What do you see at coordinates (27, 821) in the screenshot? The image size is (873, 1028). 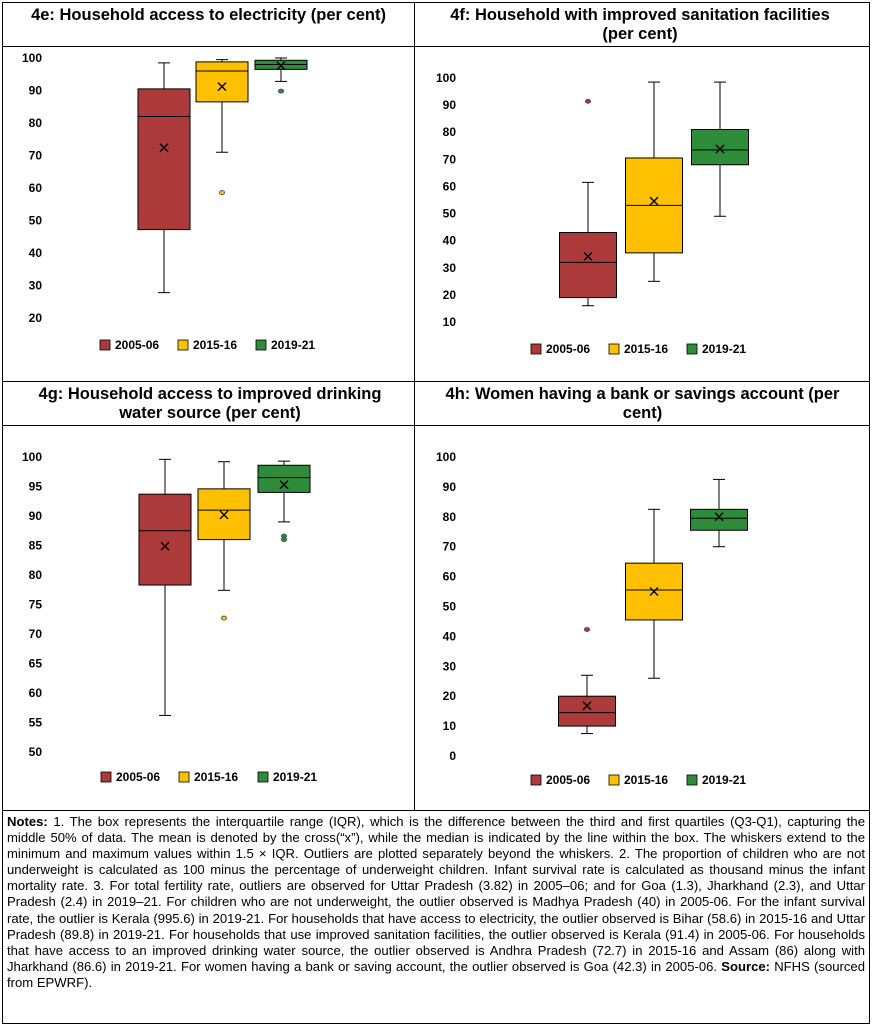 I see `notes-label: Notes:` at bounding box center [27, 821].